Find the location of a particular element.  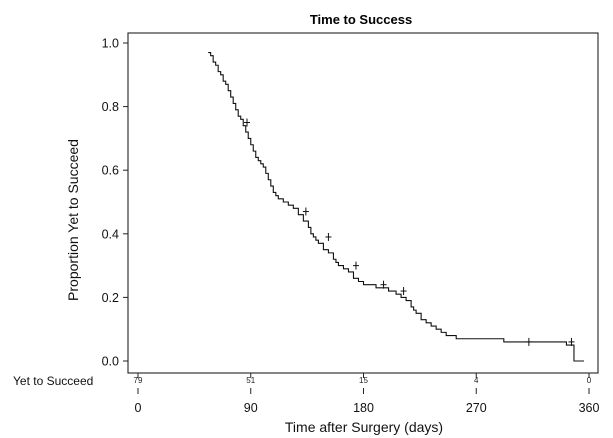

x-tick-label: 0 is located at coordinates (138, 408).